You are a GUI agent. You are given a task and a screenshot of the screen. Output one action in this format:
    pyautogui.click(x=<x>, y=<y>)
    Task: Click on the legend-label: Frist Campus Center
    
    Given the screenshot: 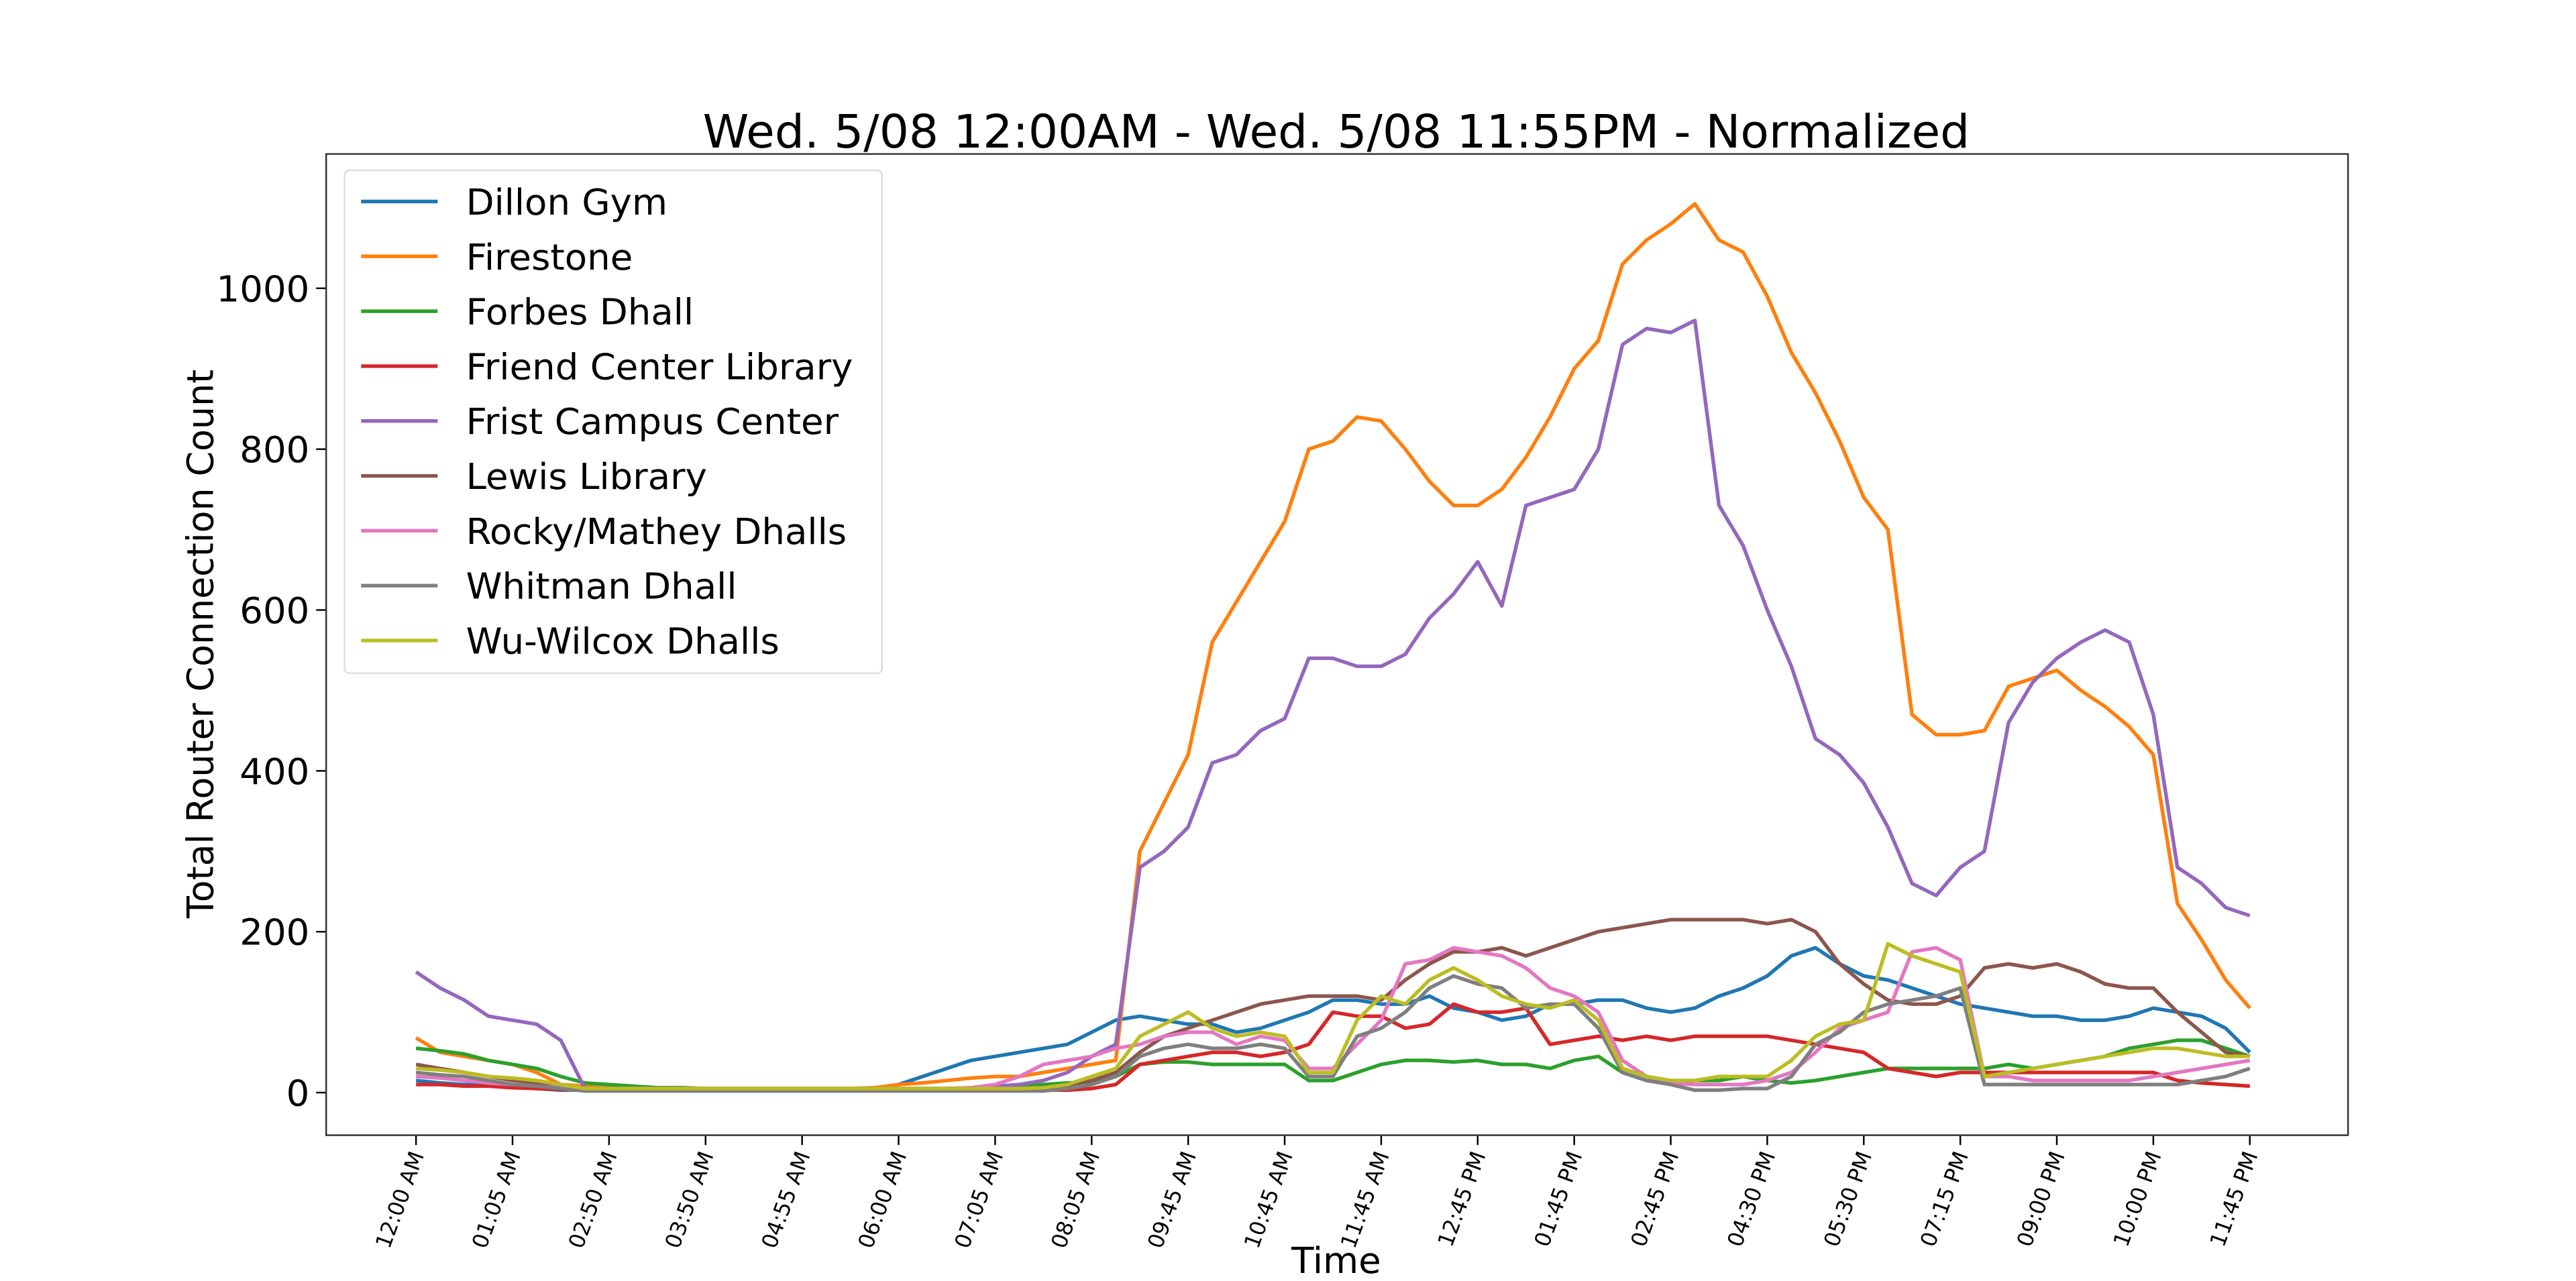 What is the action you would take?
    pyautogui.click(x=652, y=422)
    